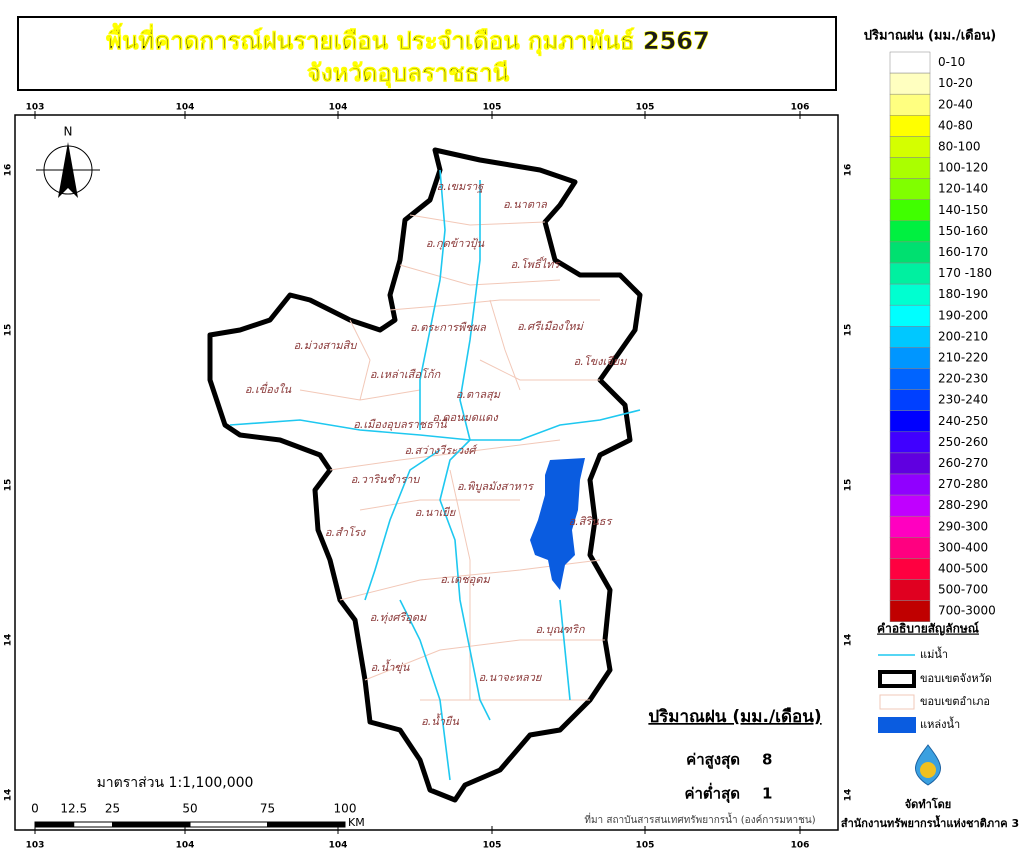 This screenshot has width=1024, height=853. I want to click on legend-label: 280-290, so click(963, 505).